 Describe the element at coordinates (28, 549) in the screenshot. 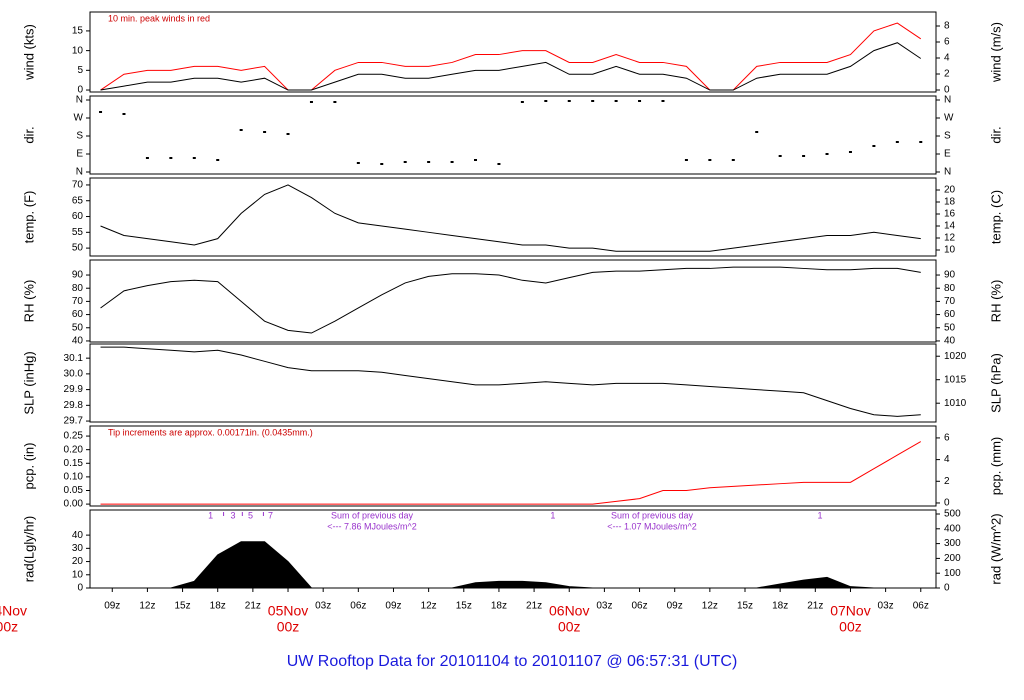

I see `y-axis-label: rad(Lgly/hr)` at that location.